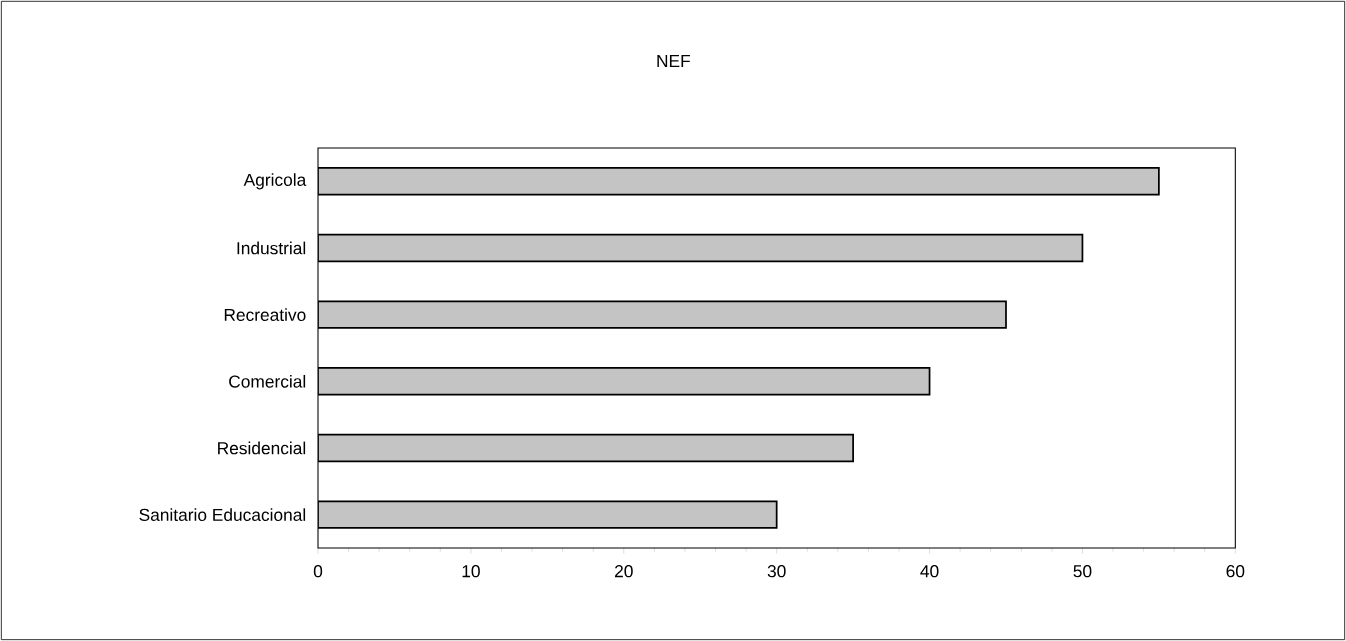 Image resolution: width=1346 pixels, height=641 pixels. I want to click on chart-title: NEF, so click(673, 61).